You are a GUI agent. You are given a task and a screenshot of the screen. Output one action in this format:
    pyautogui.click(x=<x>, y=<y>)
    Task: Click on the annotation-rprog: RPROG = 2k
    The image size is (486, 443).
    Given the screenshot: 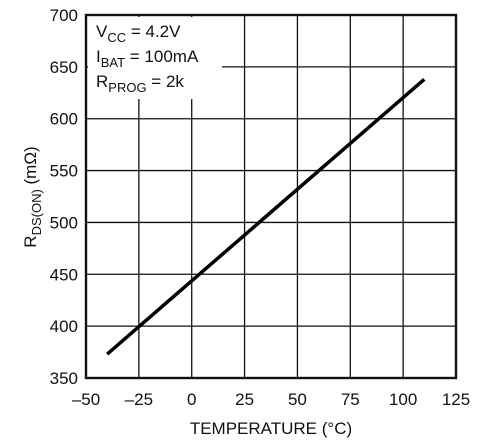 What is the action you would take?
    pyautogui.click(x=140, y=83)
    